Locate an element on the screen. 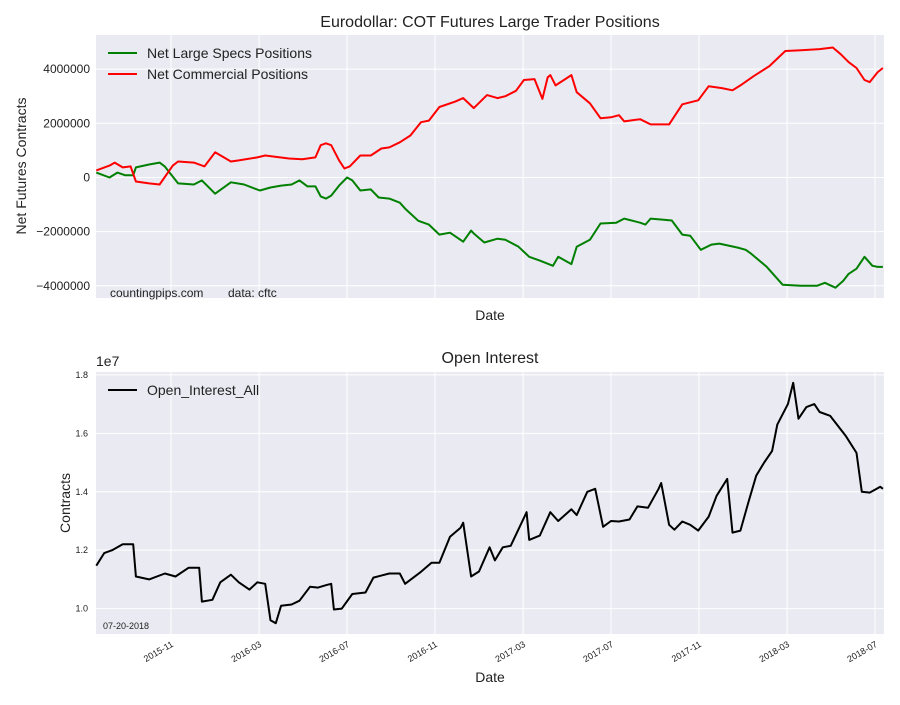  date-annotation: 07-20-2018 is located at coordinates (126, 626).